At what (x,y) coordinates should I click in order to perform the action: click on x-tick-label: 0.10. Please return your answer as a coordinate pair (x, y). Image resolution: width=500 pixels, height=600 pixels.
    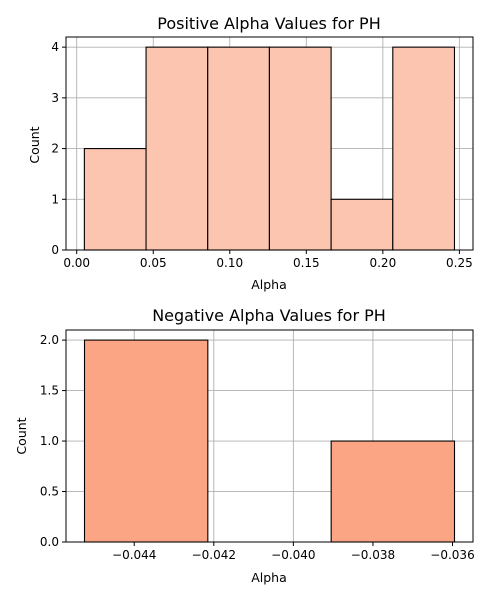
    Looking at the image, I should click on (229, 263).